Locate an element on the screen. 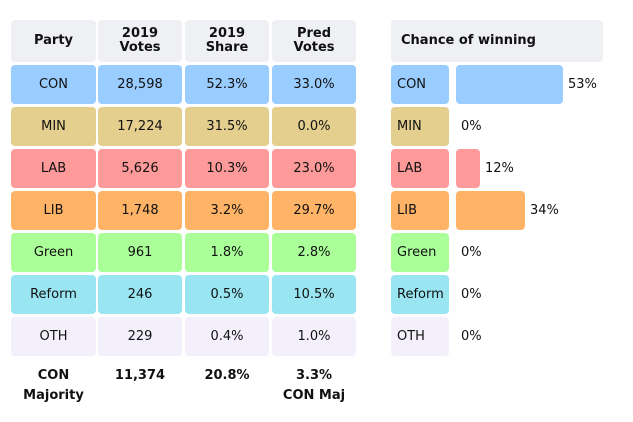  header-line: Party is located at coordinates (53, 40).